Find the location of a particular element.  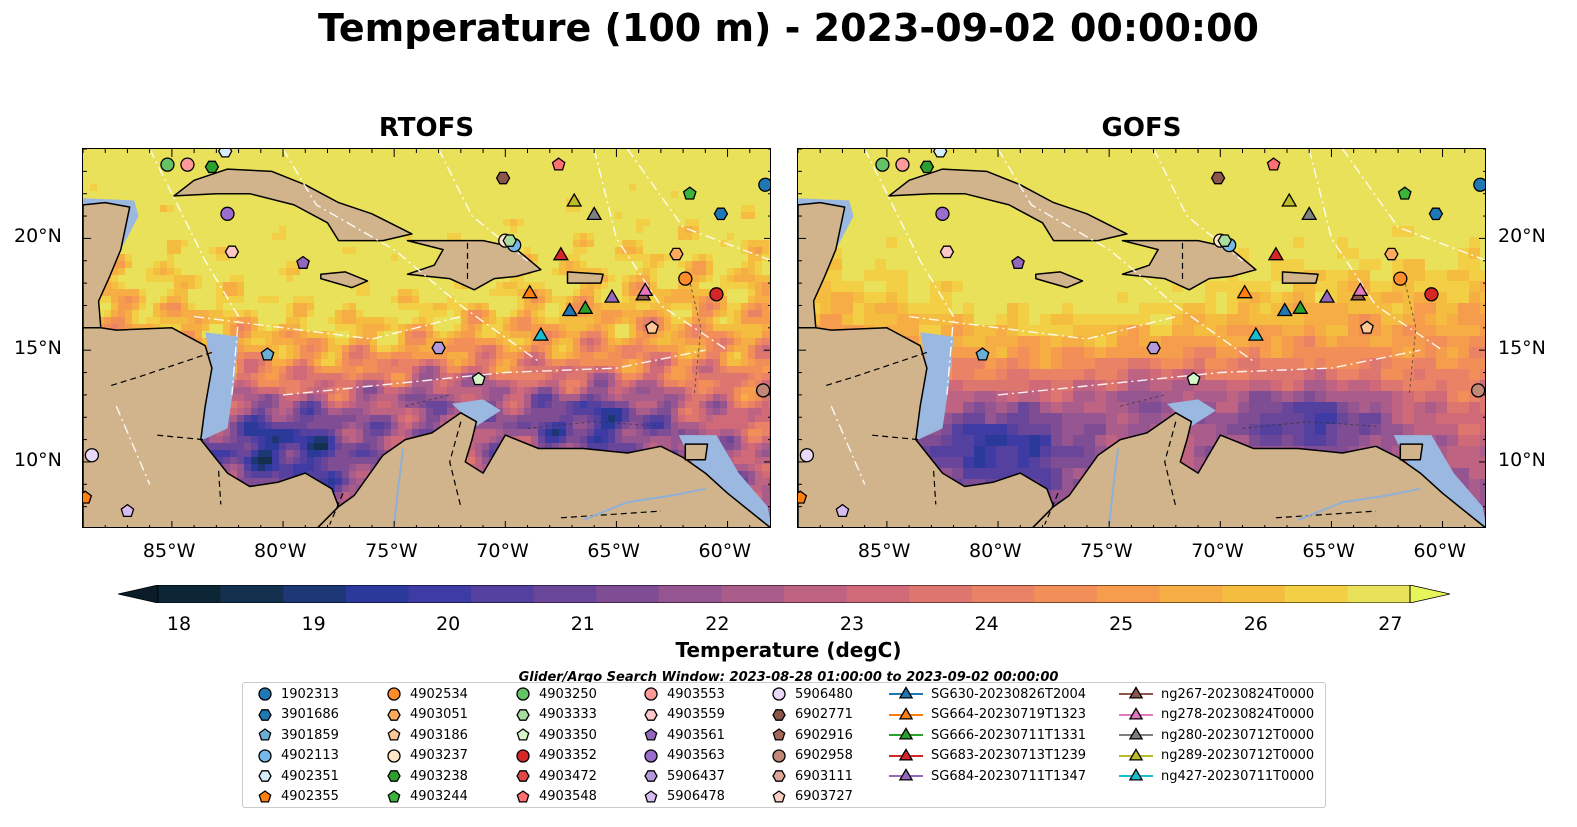

legend-item-label: 4903333 is located at coordinates (568, 714).